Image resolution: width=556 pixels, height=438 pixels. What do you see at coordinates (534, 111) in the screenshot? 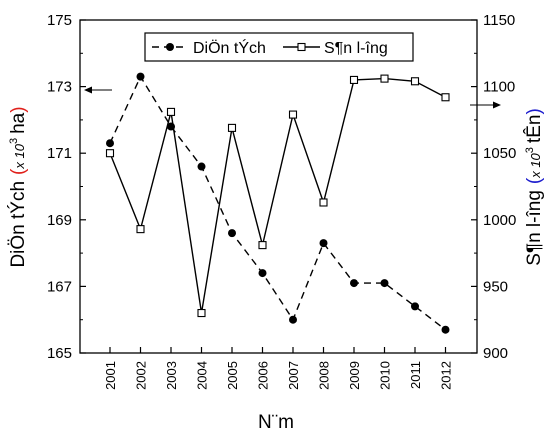
I see `right-axis-title-unit-close: )` at bounding box center [534, 111].